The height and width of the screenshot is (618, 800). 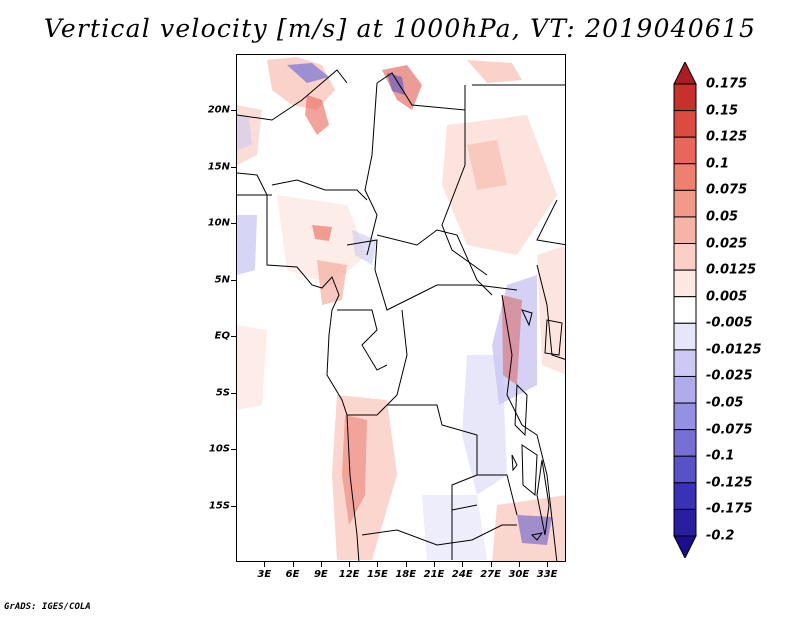 What do you see at coordinates (718, 164) in the screenshot?
I see `colorbar-label: 0.1` at bounding box center [718, 164].